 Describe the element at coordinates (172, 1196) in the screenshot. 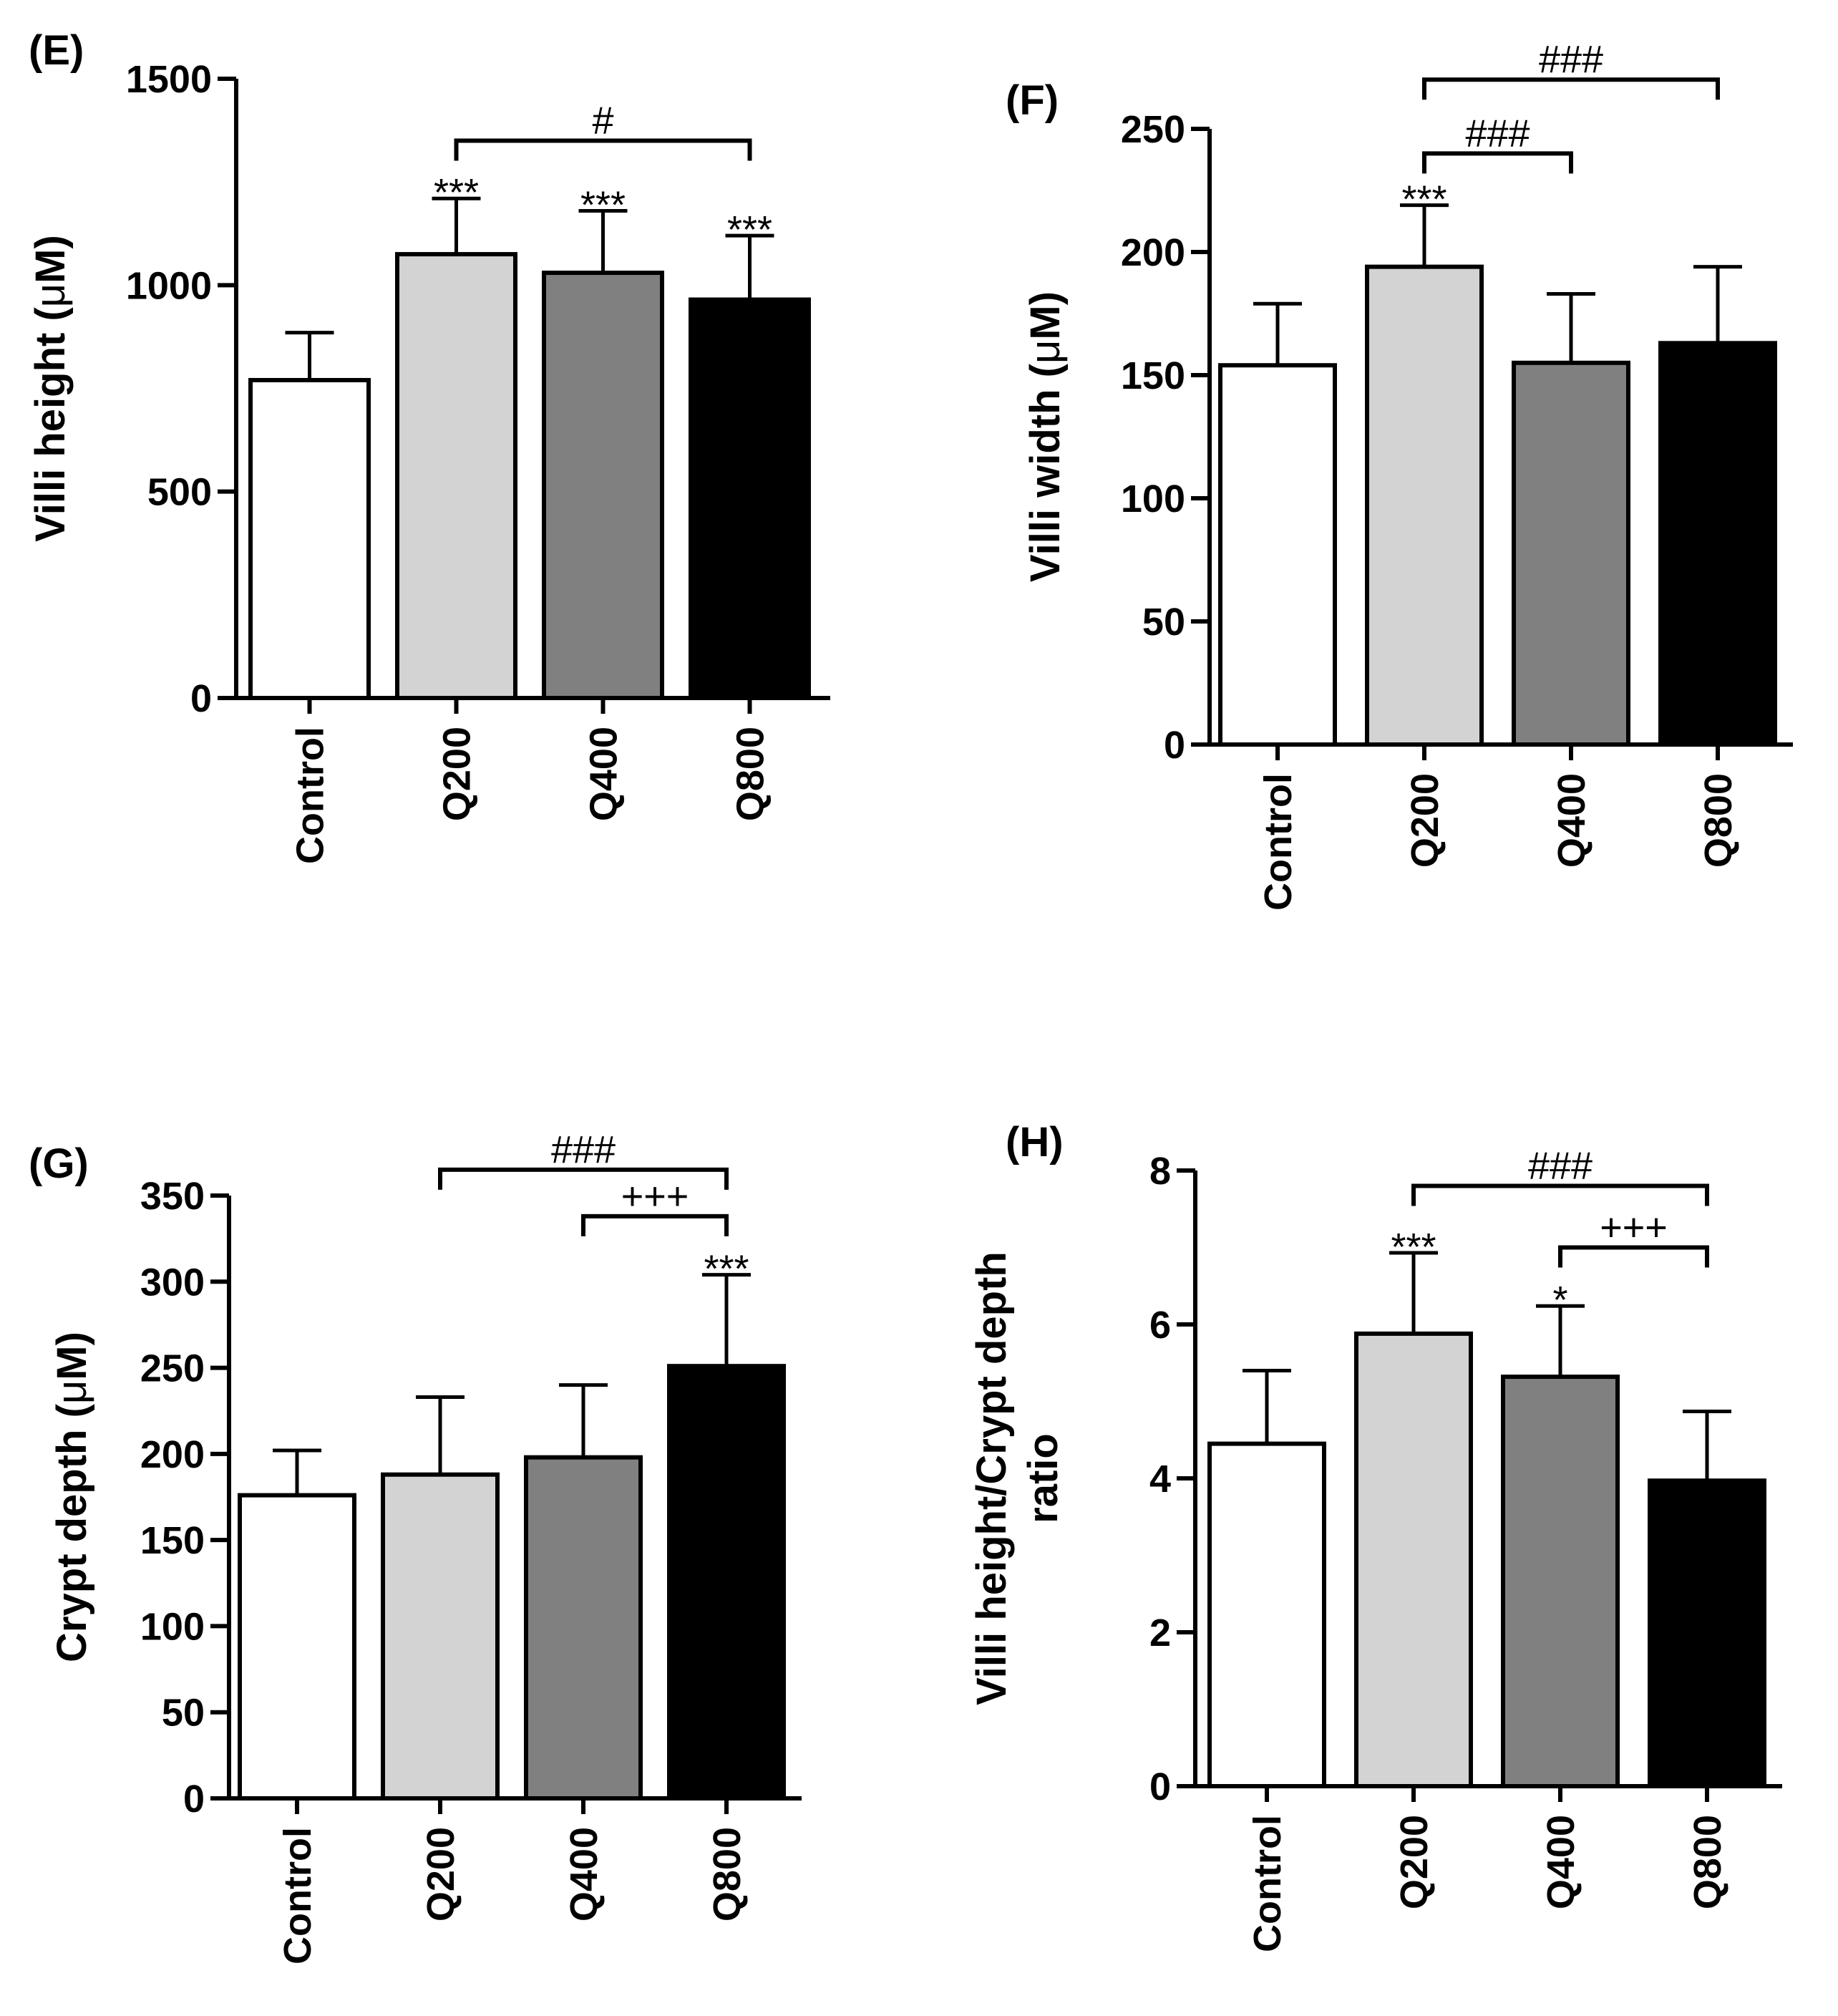

I see `y-tick-label: 350` at that location.